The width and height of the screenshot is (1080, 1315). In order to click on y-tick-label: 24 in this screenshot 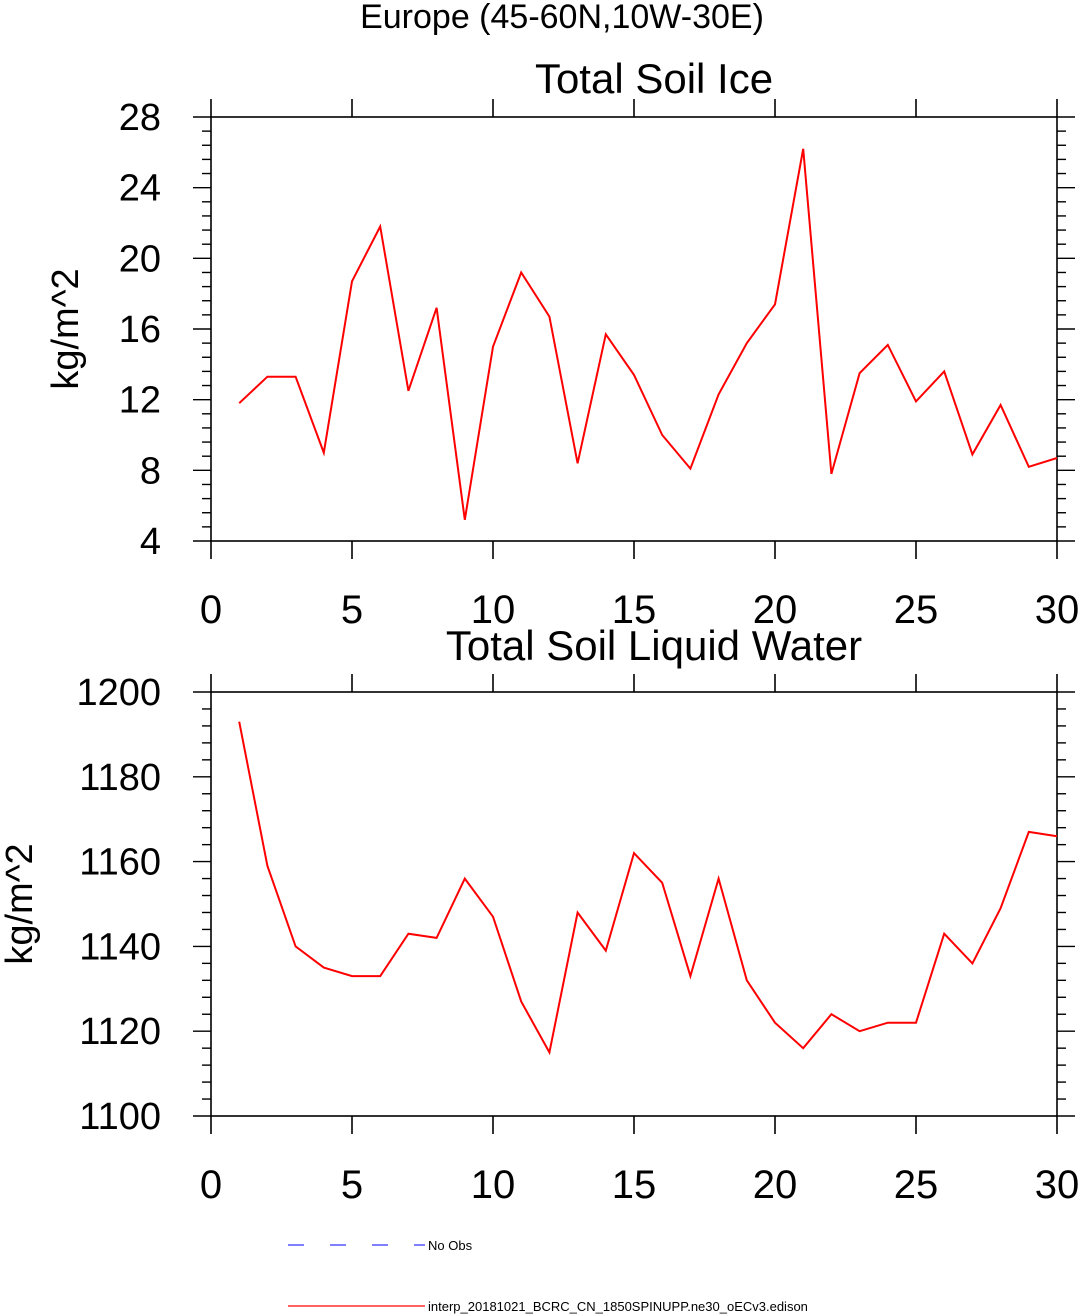, I will do `click(140, 189)`.